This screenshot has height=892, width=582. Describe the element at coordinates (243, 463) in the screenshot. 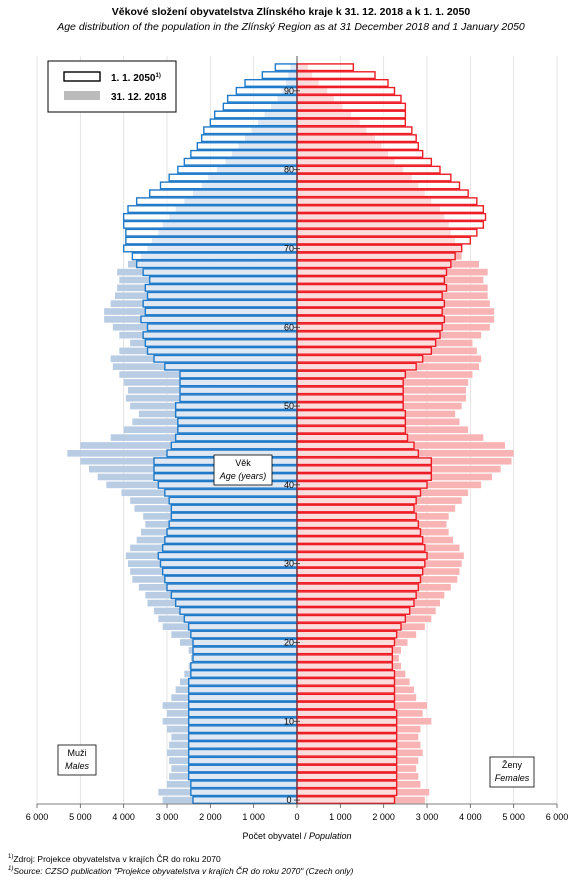

I see `svg-text: Věk` at that location.